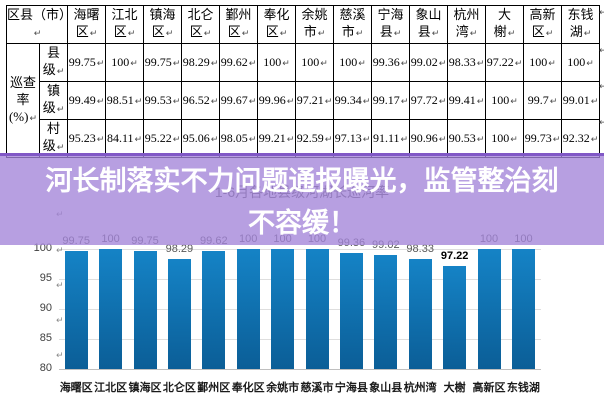 This screenshot has height=400, width=604. Describe the element at coordinates (238, 62) in the screenshot. I see `value-cell: 99.62↵` at that location.